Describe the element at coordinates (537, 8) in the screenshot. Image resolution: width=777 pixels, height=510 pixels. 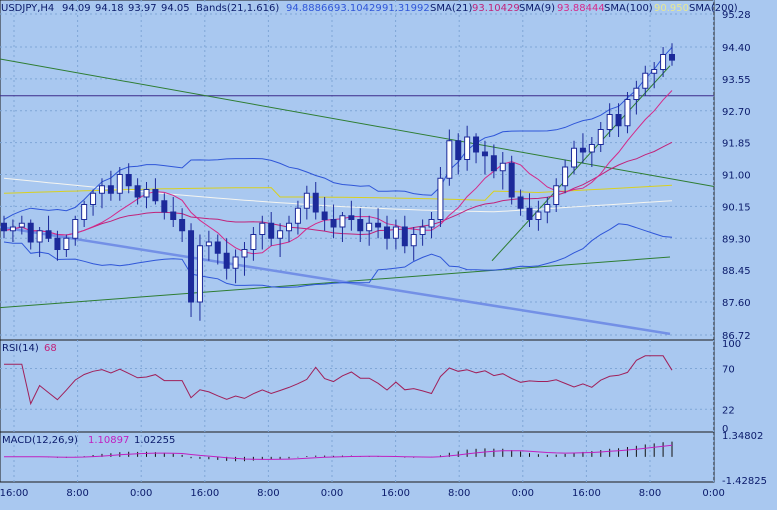
I see `sma9-label: SMA(9)` at that location.